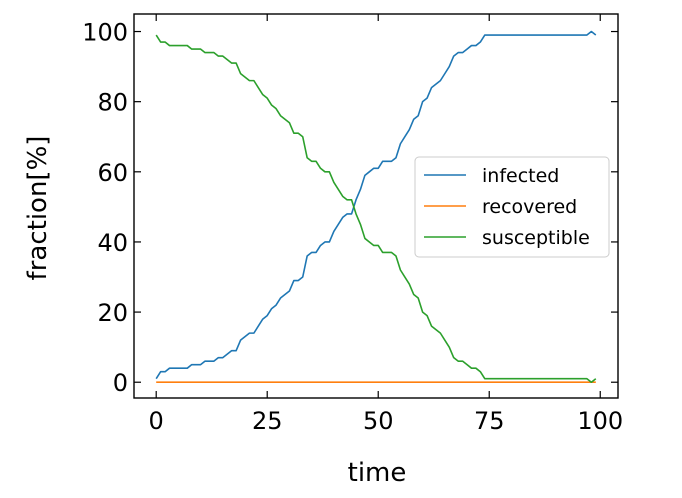 The height and width of the screenshot is (498, 682). I want to click on x-tick-label: 100, so click(600, 421).